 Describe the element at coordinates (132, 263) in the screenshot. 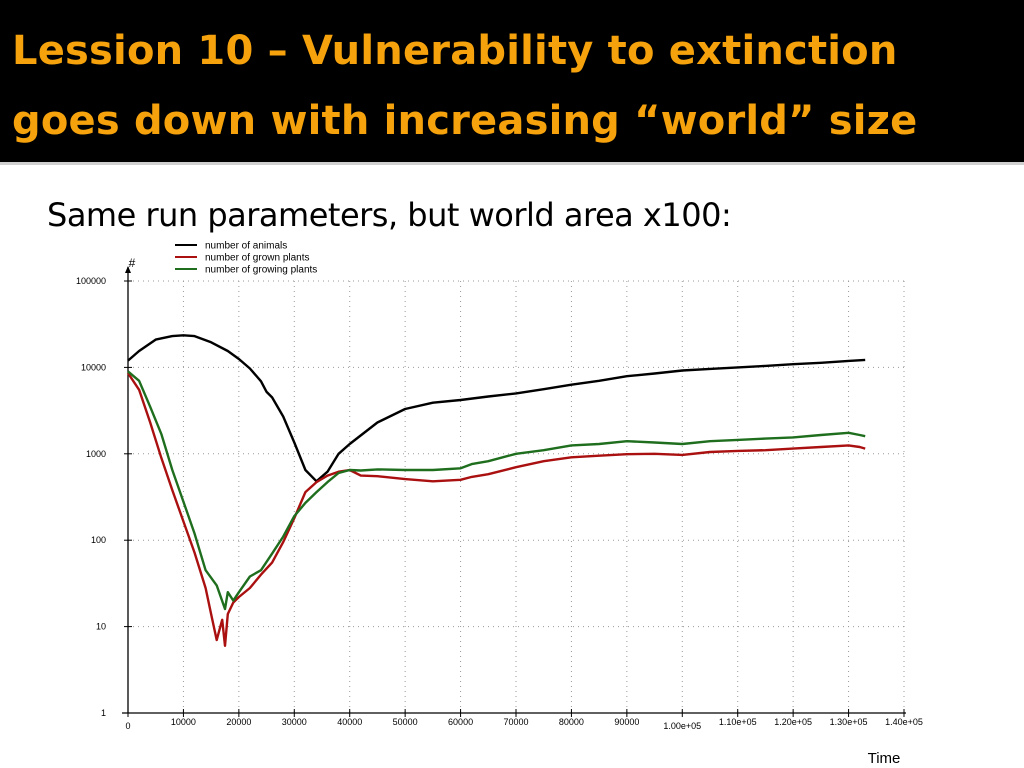

I see `y-axis-title: #` at that location.